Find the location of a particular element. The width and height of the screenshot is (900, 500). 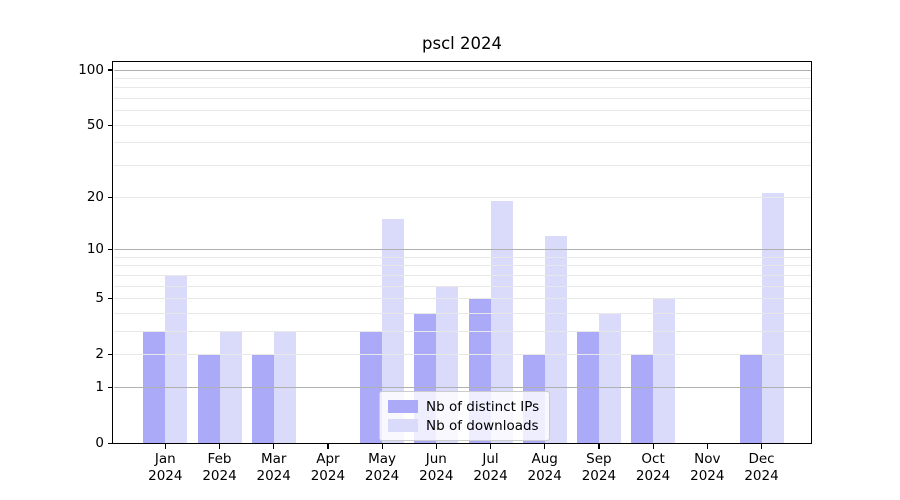

legend-item-distinct-ips: Nb of distinct IPs is located at coordinates (463, 406).